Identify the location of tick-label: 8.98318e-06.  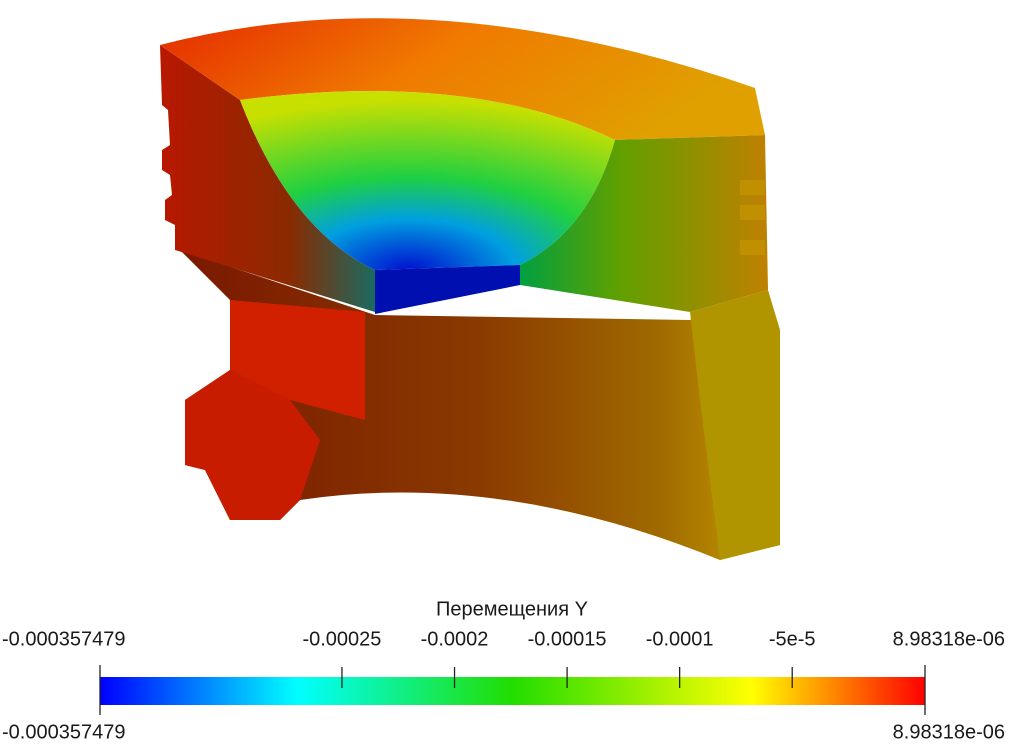
(949, 639).